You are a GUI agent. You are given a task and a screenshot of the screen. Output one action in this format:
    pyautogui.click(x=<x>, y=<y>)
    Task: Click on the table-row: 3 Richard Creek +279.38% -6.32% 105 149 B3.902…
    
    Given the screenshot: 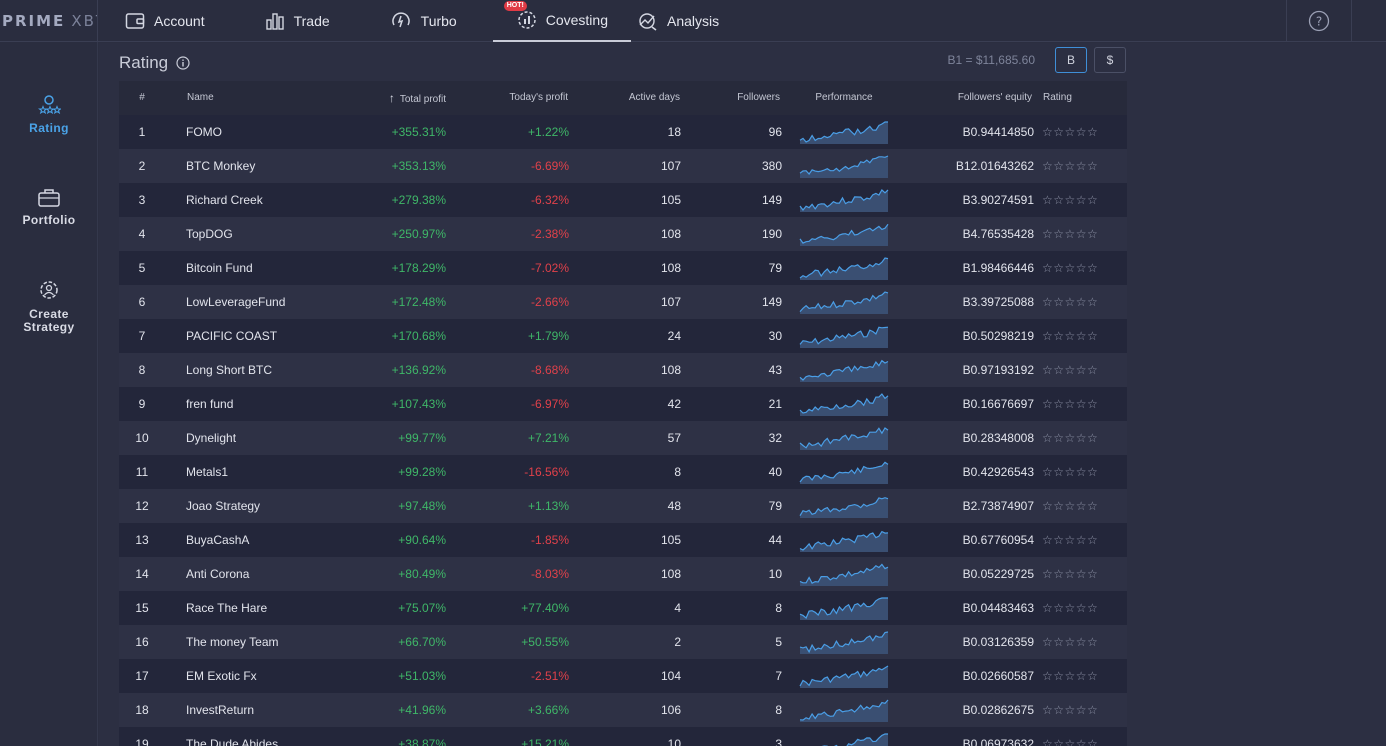 What is the action you would take?
    pyautogui.click(x=623, y=200)
    